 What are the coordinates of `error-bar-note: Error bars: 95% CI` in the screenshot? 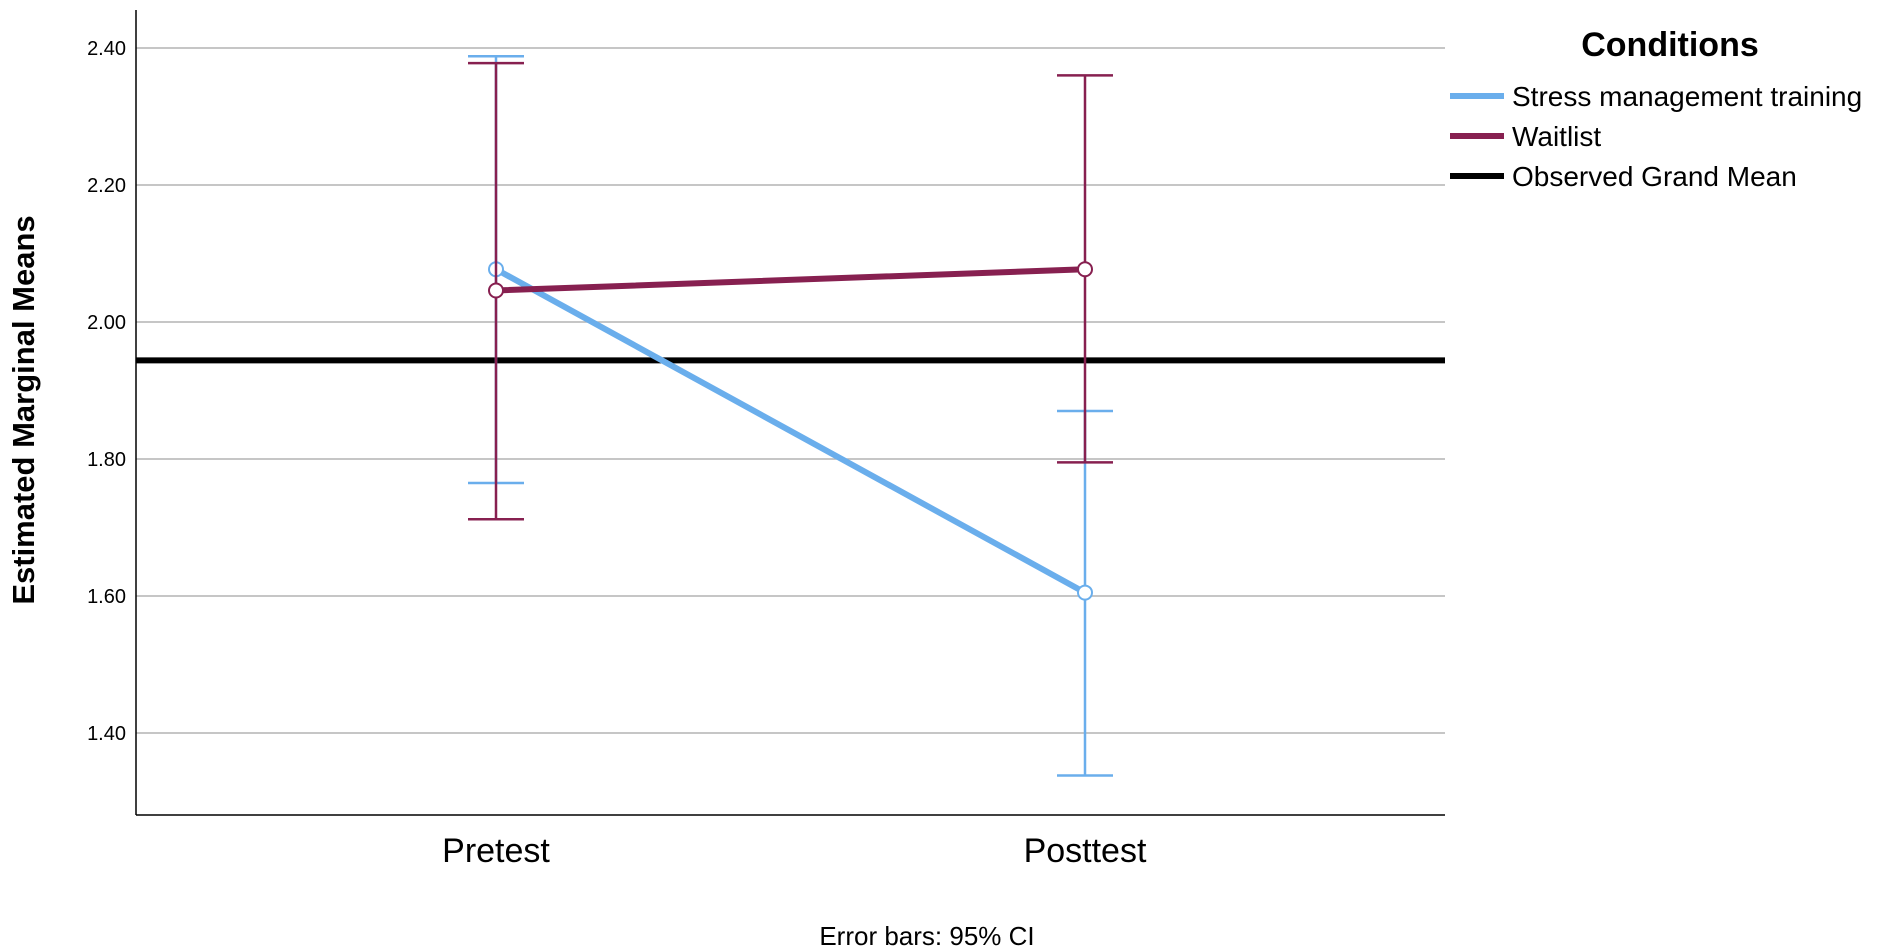 It's located at (926, 936).